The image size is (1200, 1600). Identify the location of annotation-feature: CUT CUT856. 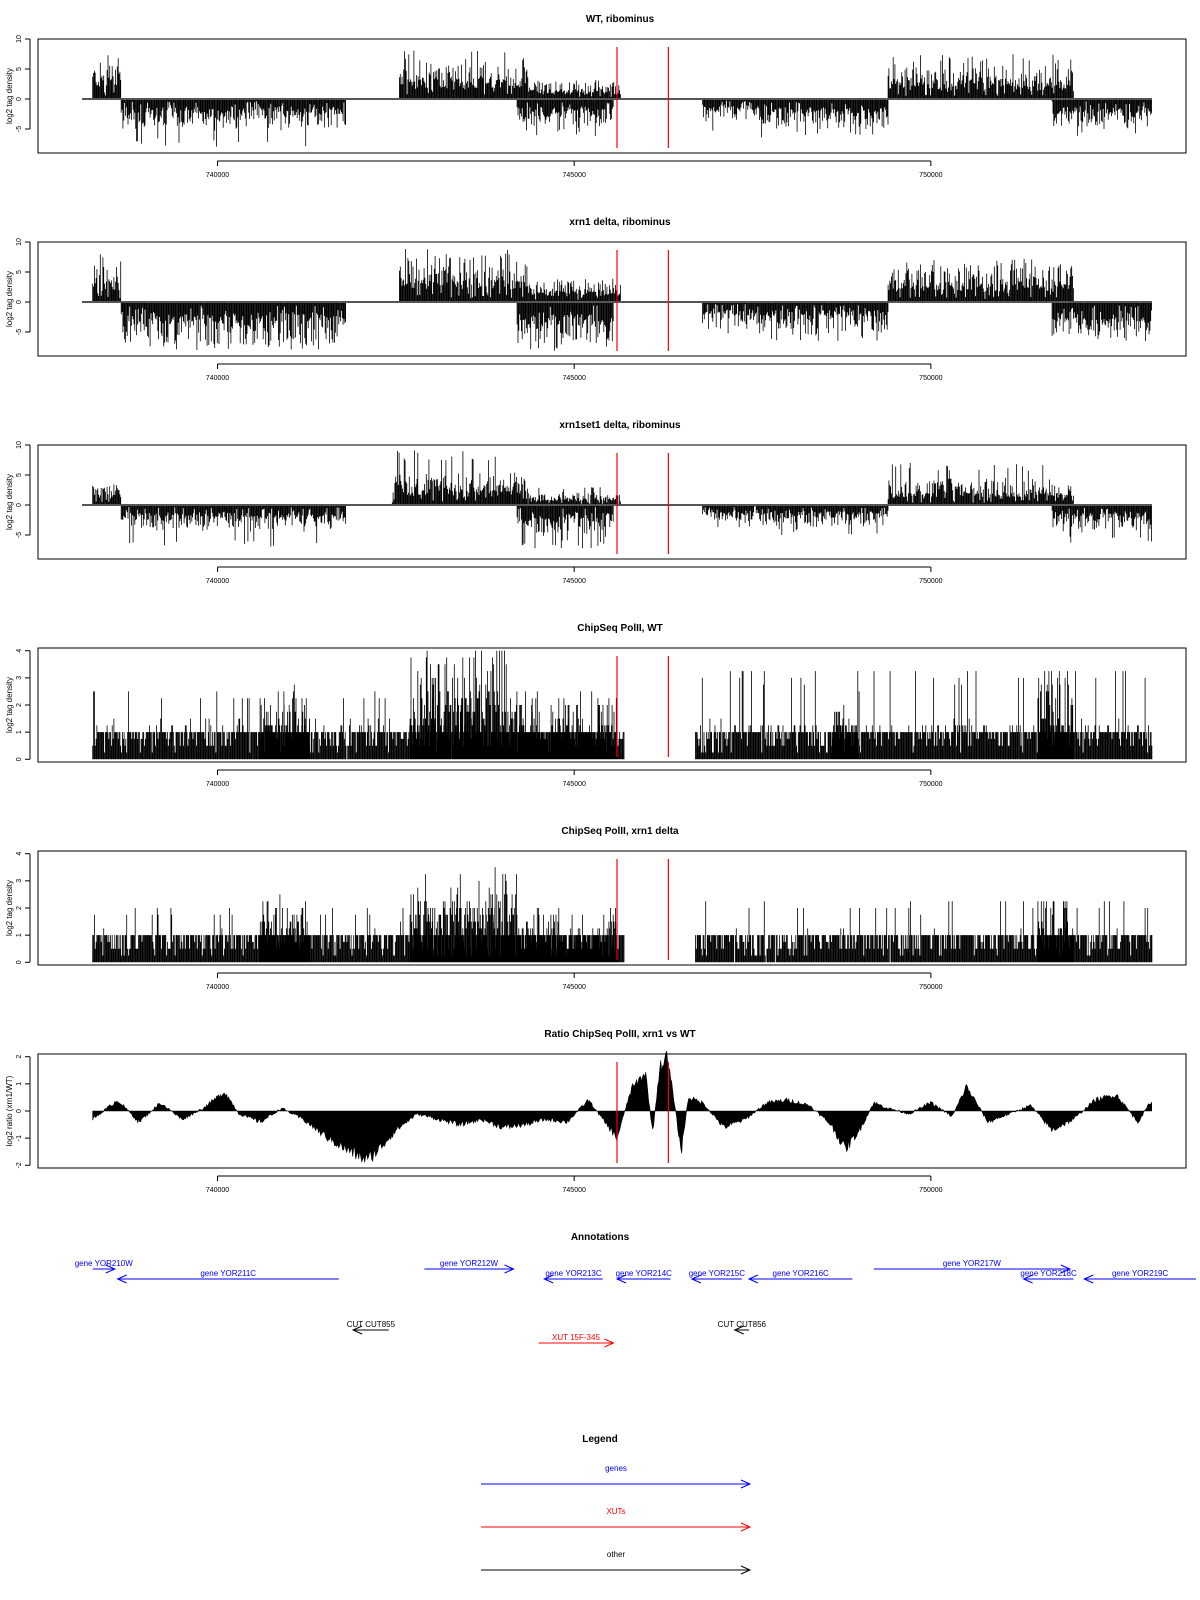
(742, 1327).